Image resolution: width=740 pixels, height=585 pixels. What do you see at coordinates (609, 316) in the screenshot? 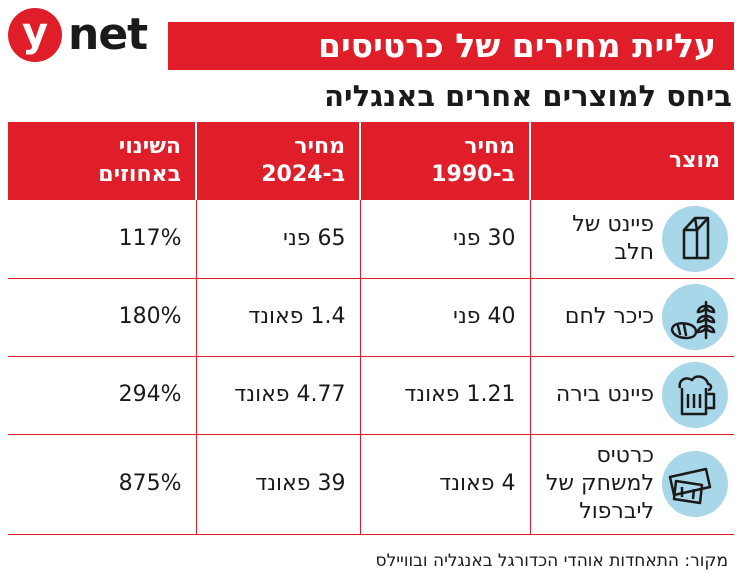
I see `product-name: כיכר לחם` at bounding box center [609, 316].